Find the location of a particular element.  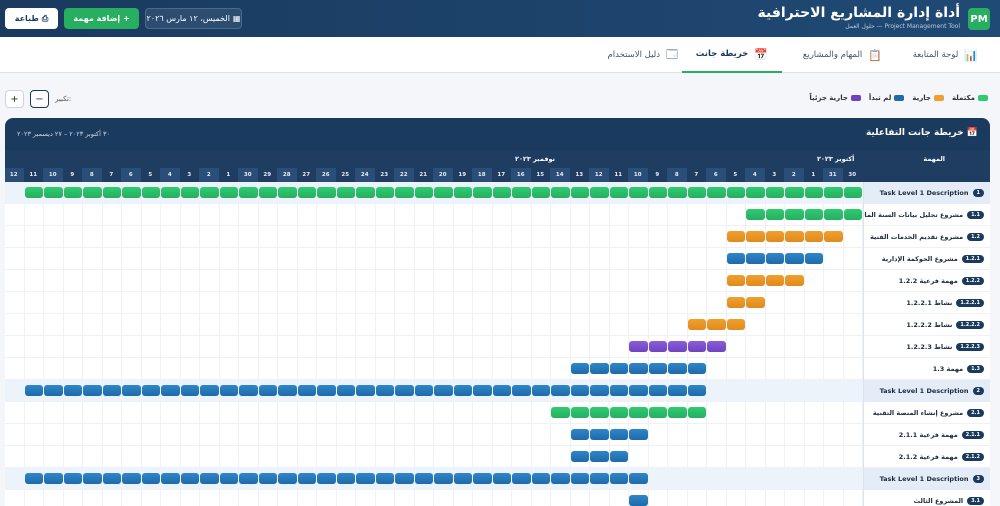

gantt-row: 1.2.2.3 نشاط 1.2.2.3 is located at coordinates (497, 347).